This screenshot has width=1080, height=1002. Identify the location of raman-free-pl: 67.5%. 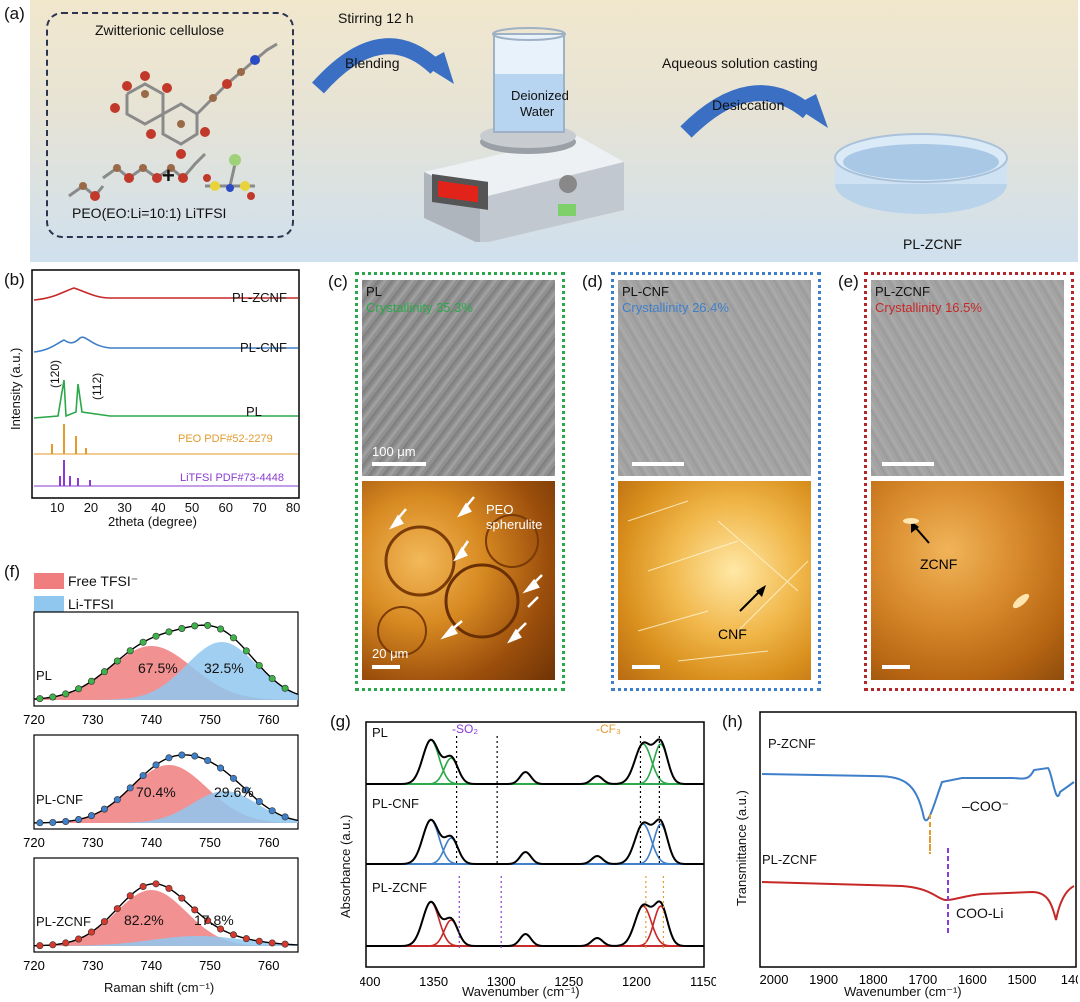
(158, 668).